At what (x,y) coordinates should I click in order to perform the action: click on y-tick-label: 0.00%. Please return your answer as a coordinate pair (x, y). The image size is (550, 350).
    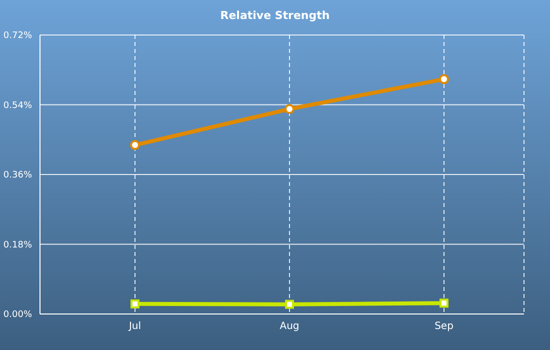
    Looking at the image, I should click on (17, 315).